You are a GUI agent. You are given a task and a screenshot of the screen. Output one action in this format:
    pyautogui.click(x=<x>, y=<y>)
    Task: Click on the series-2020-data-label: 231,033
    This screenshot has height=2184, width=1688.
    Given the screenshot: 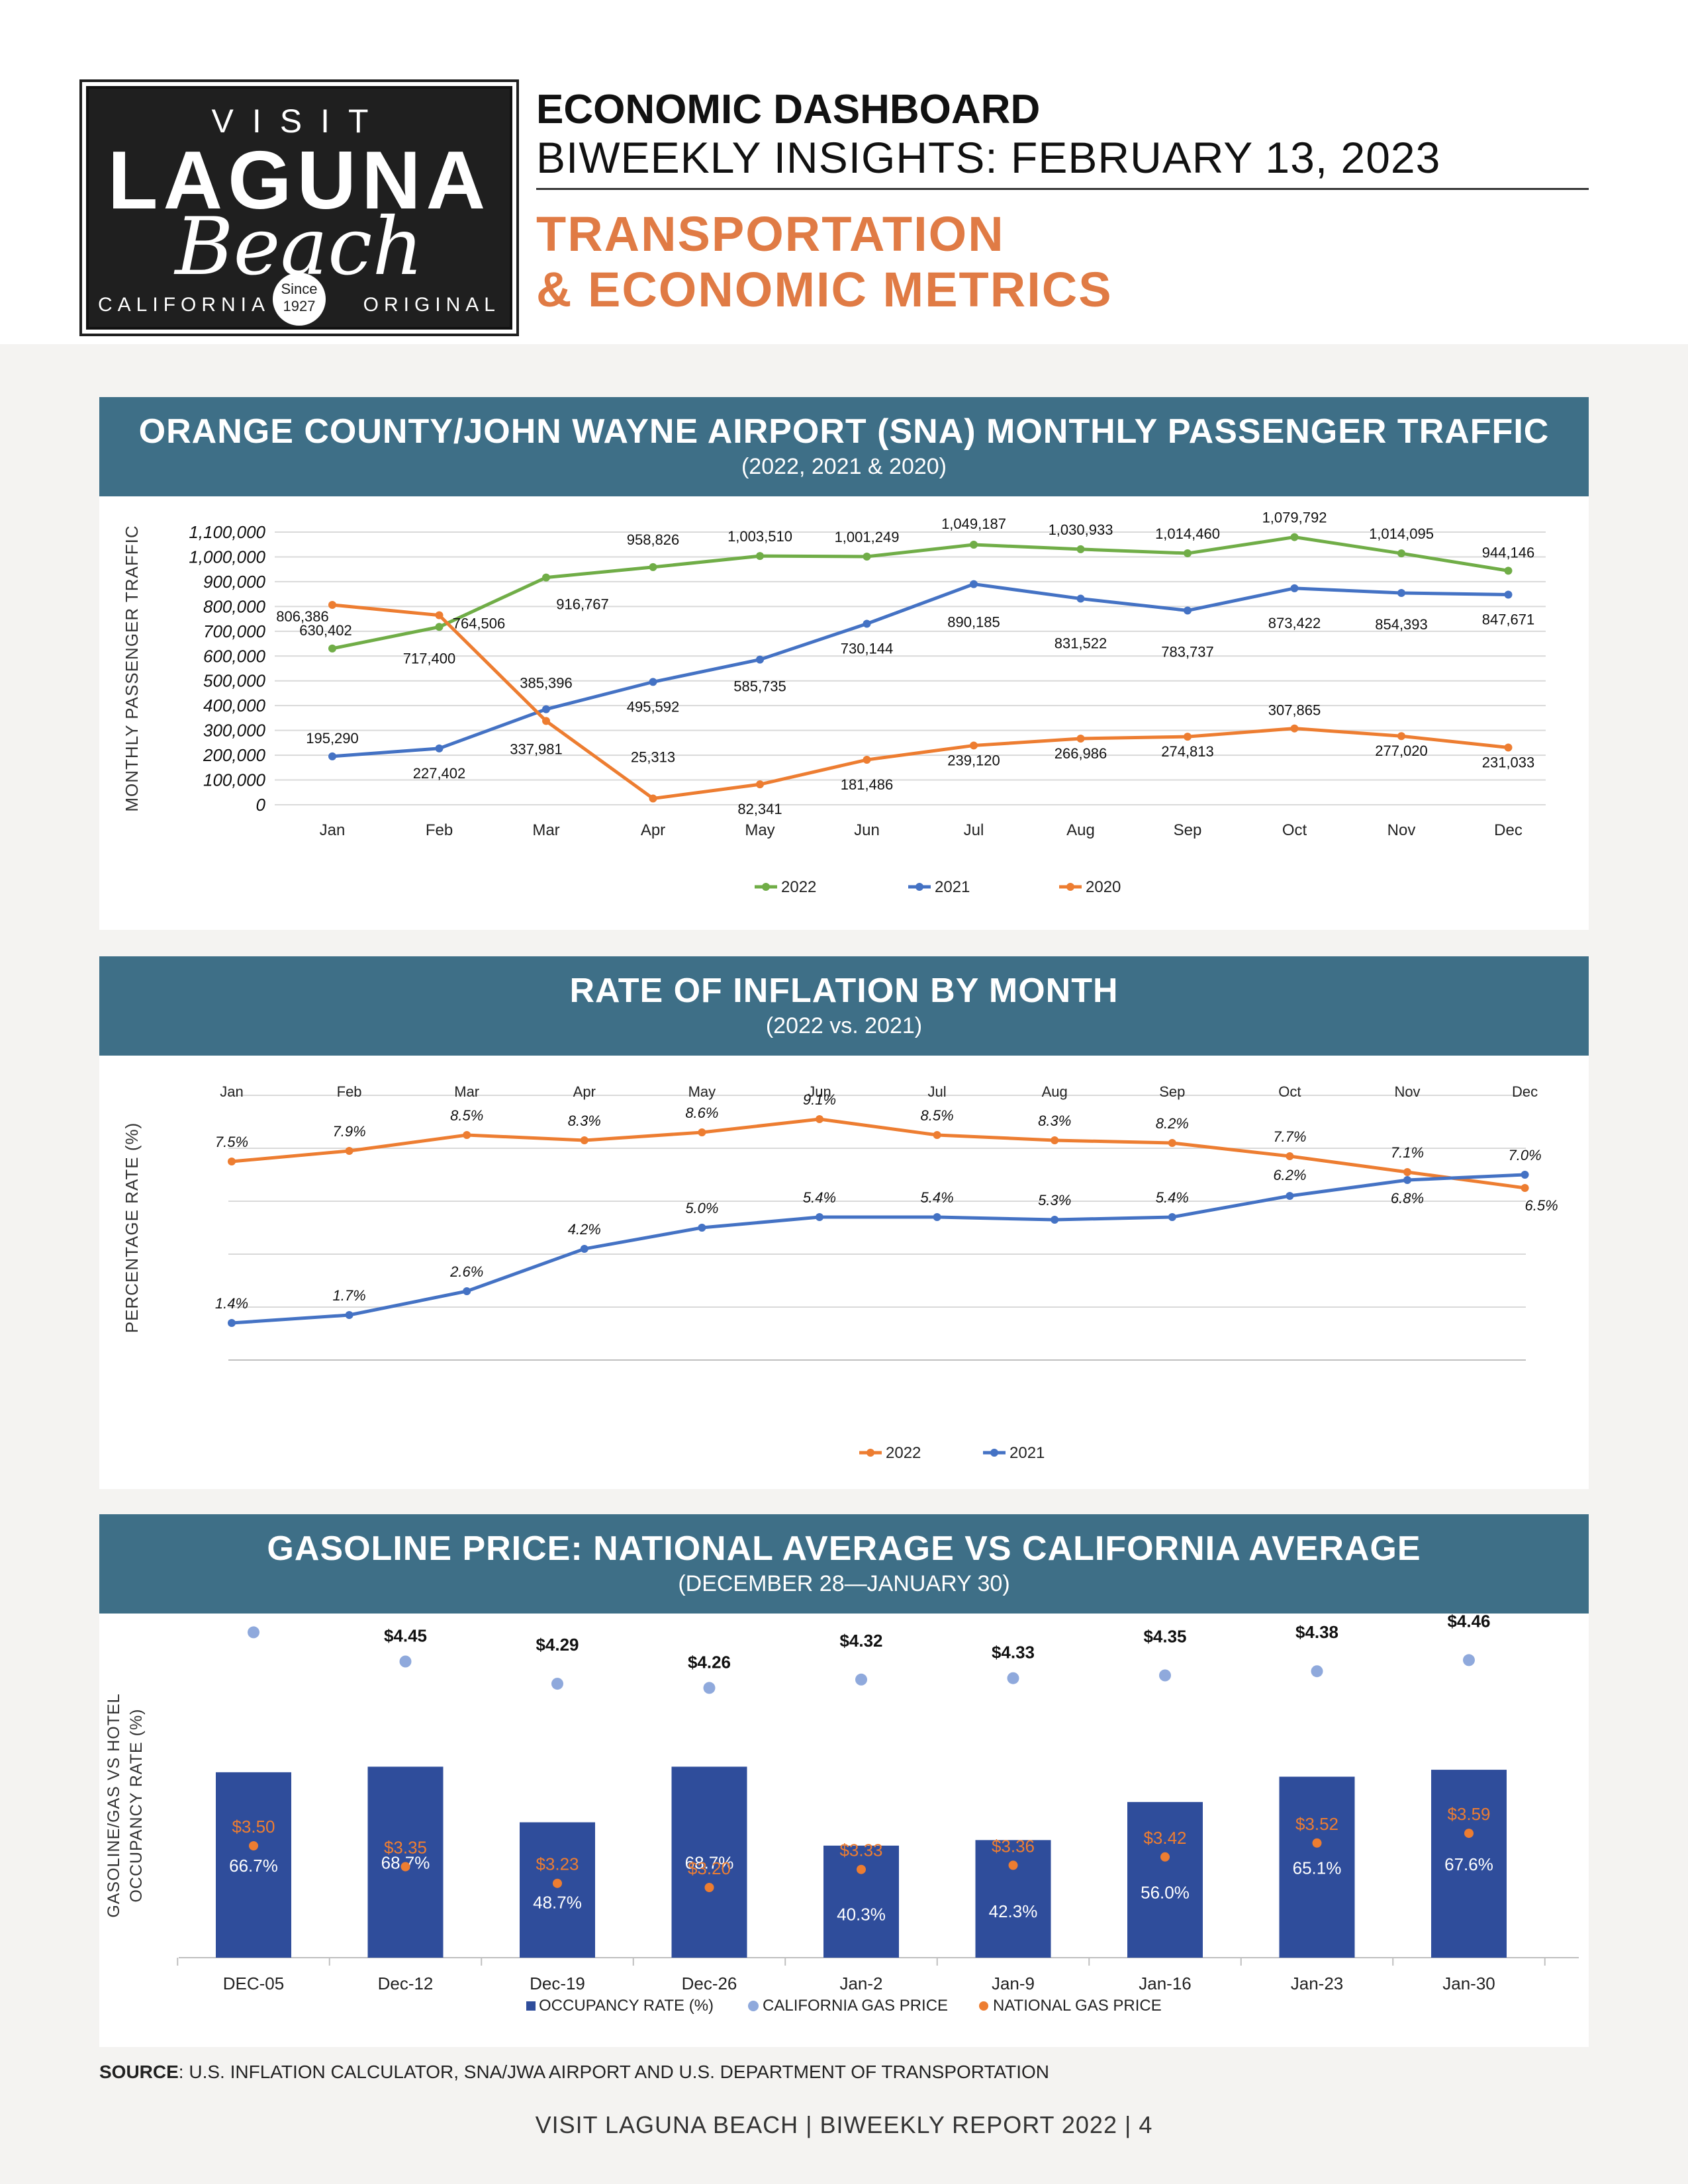 What is the action you would take?
    pyautogui.click(x=1508, y=762)
    